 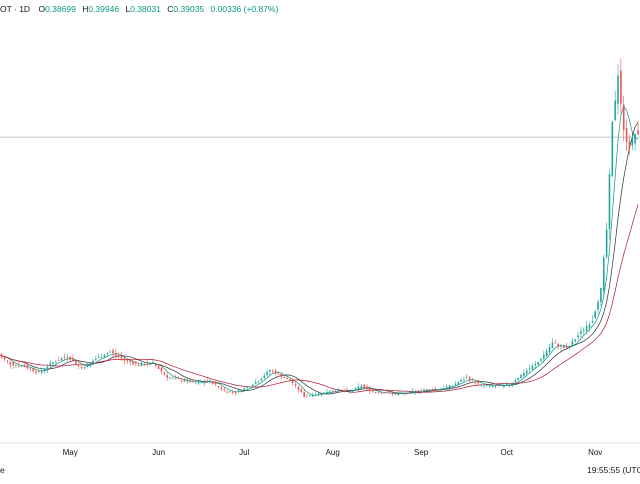 What do you see at coordinates (421, 452) in the screenshot?
I see `x-tick-label-sep: Sep` at bounding box center [421, 452].